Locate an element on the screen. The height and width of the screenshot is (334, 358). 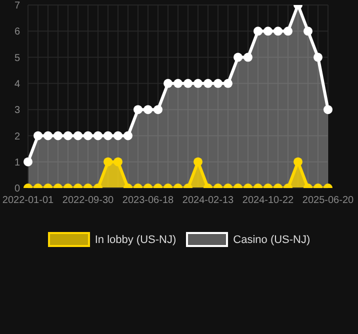
y-tick-label: 5 is located at coordinates (17, 58).